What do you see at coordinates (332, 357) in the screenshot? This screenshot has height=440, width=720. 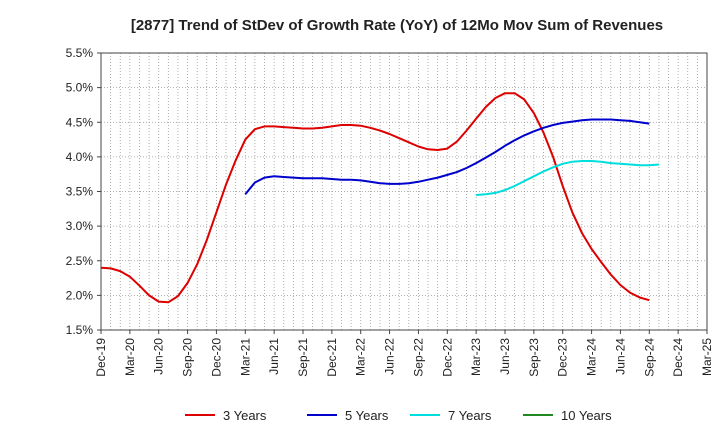 I see `x-tick-label: Dec-21` at bounding box center [332, 357].